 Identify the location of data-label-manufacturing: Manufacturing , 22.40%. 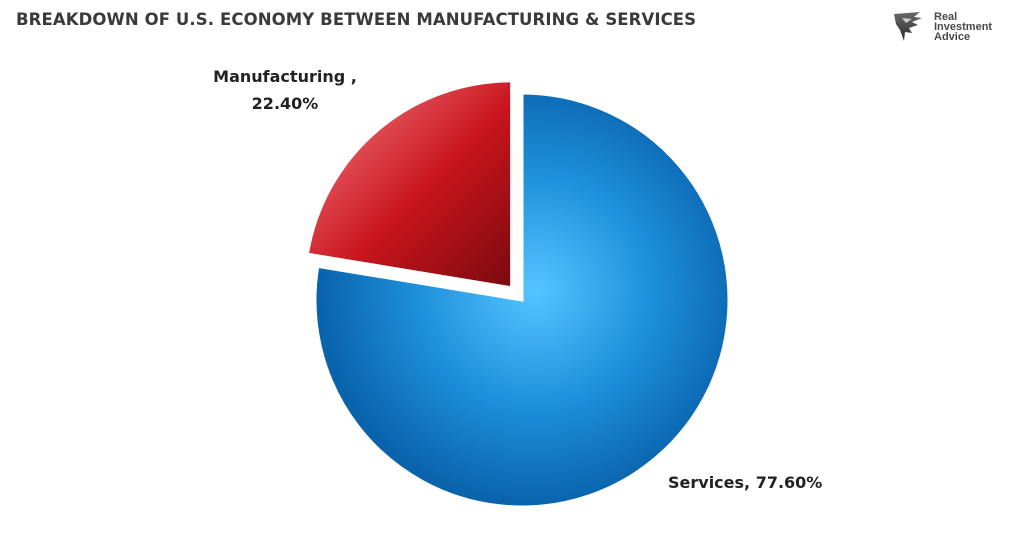
(285, 90).